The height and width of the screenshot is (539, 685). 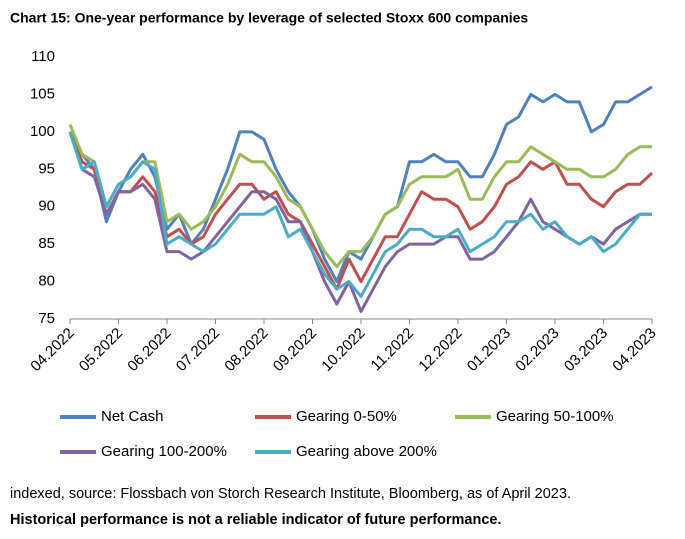 What do you see at coordinates (46, 318) in the screenshot?
I see `y-tick-label: 75` at bounding box center [46, 318].